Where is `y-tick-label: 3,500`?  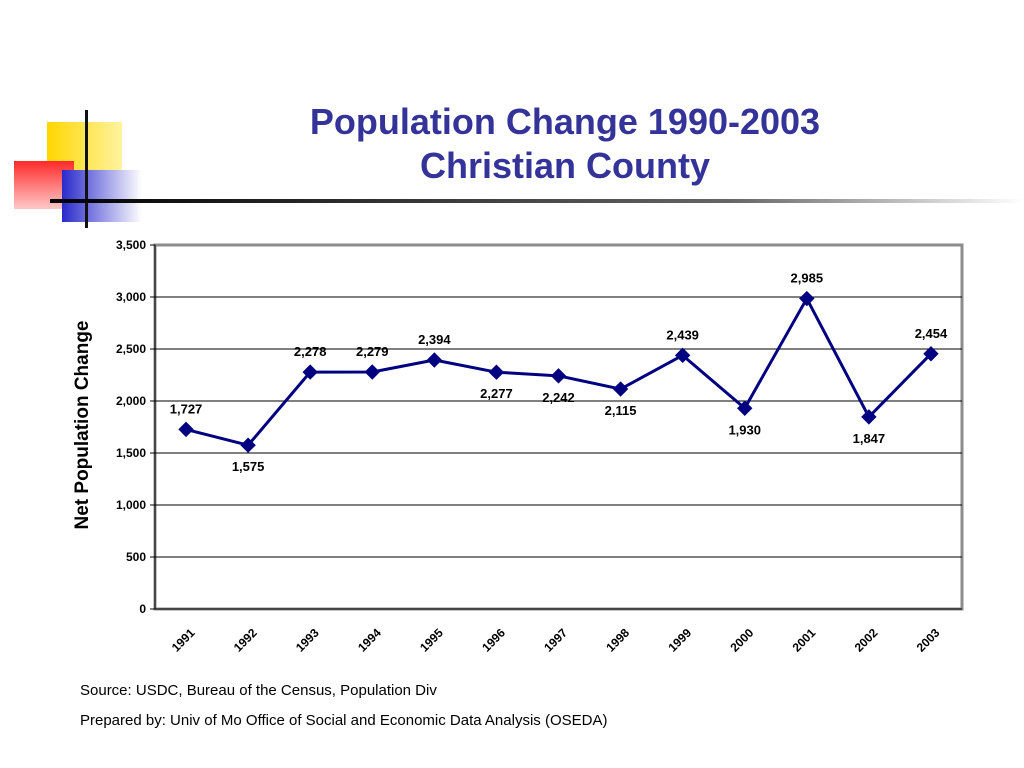
y-tick-label: 3,500 is located at coordinates (131, 245).